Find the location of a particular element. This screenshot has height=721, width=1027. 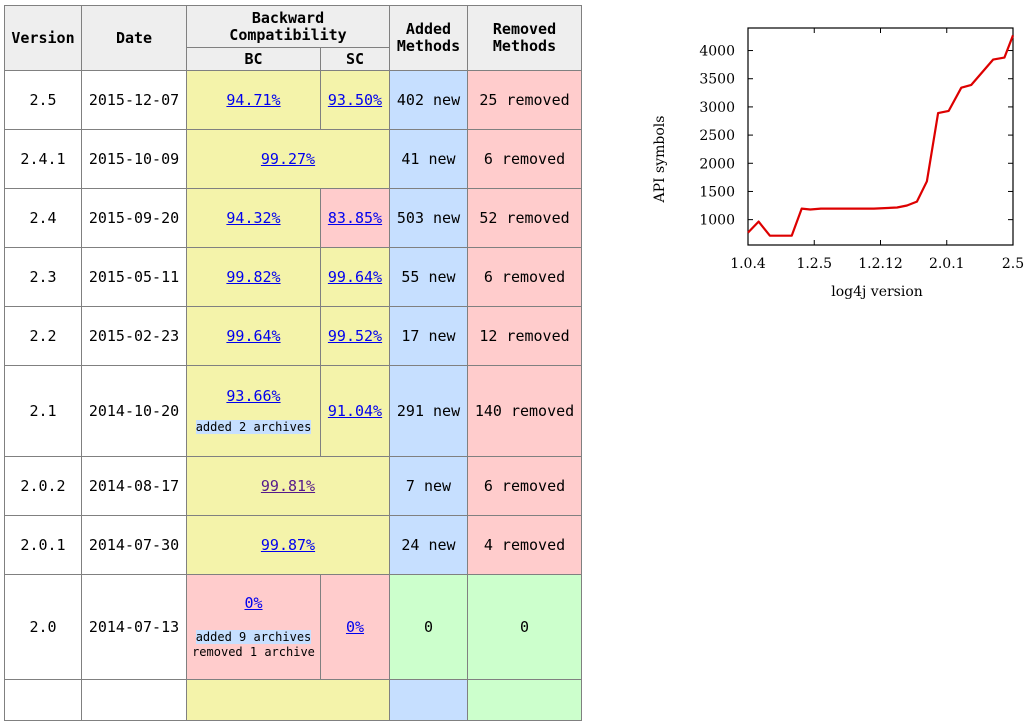

bc-cell: 99.82% is located at coordinates (253, 277).